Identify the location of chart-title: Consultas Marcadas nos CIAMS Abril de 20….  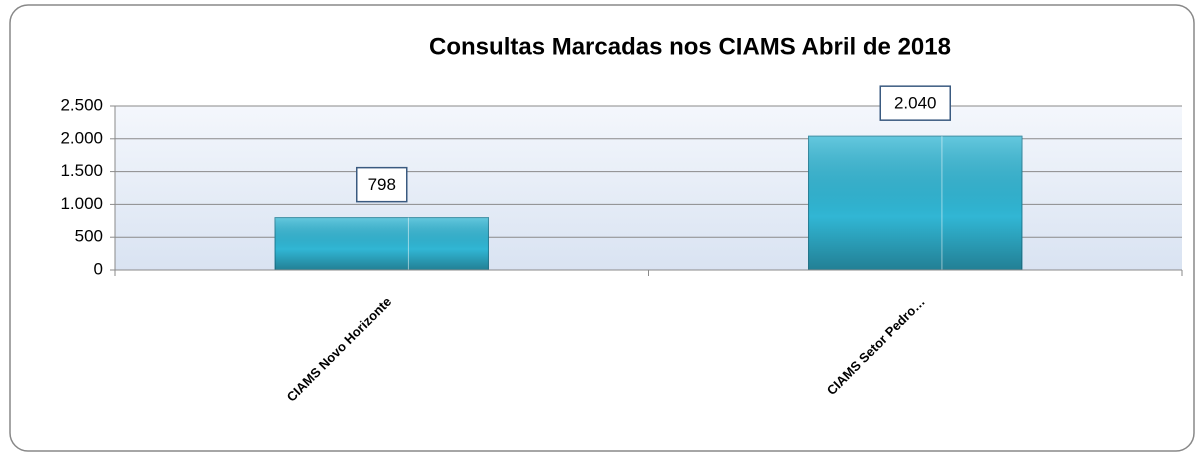
(690, 46).